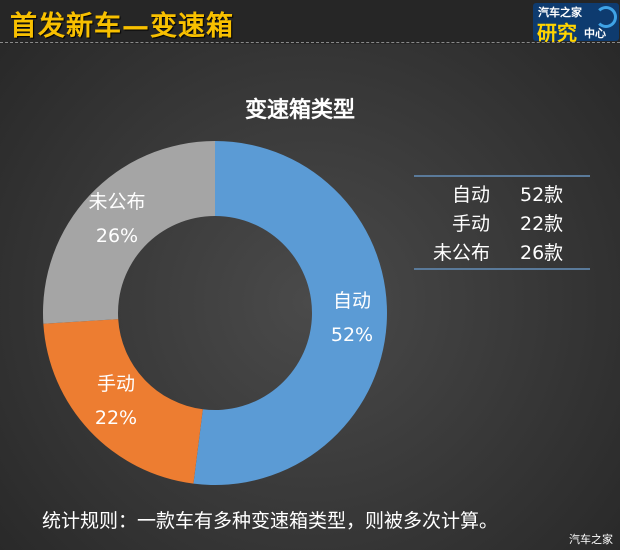 The width and height of the screenshot is (620, 550). I want to click on logo-line2: 研究, so click(557, 33).